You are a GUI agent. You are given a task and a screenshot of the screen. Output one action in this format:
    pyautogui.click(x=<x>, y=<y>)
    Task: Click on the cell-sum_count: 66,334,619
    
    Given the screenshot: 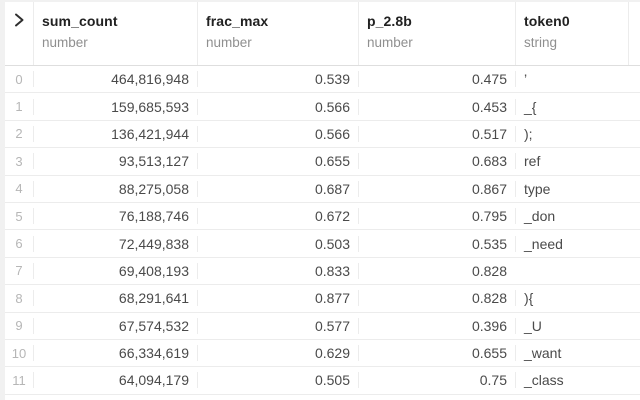 What is the action you would take?
    pyautogui.click(x=115, y=353)
    